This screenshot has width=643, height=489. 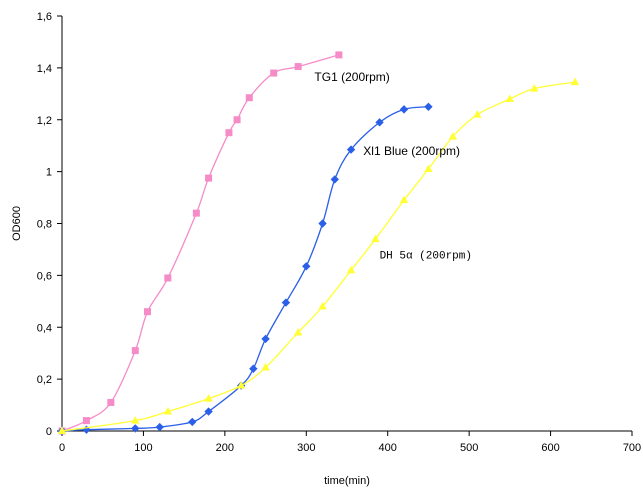 What do you see at coordinates (44, 328) in the screenshot?
I see `y-tick-label: 0,4` at bounding box center [44, 328].